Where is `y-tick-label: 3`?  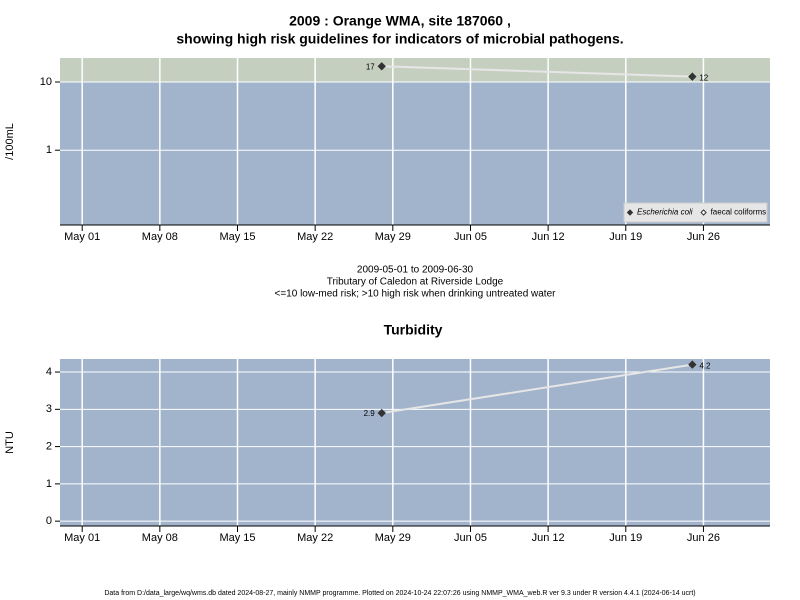 y-tick-label: 3 is located at coordinates (49, 409).